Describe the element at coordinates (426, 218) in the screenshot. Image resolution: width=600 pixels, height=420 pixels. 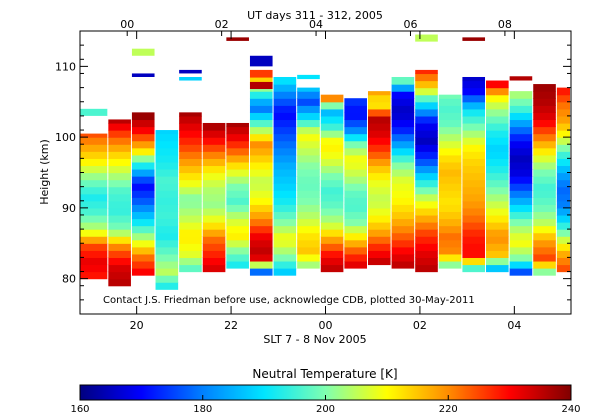
I see `heat-cell-col14-band7` at that location.